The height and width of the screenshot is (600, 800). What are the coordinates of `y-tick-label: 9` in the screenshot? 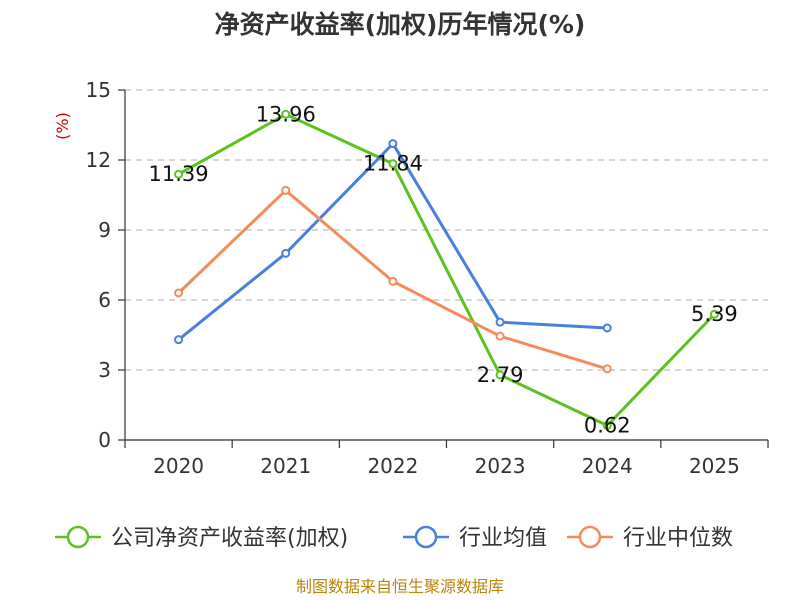 It's located at (104, 230).